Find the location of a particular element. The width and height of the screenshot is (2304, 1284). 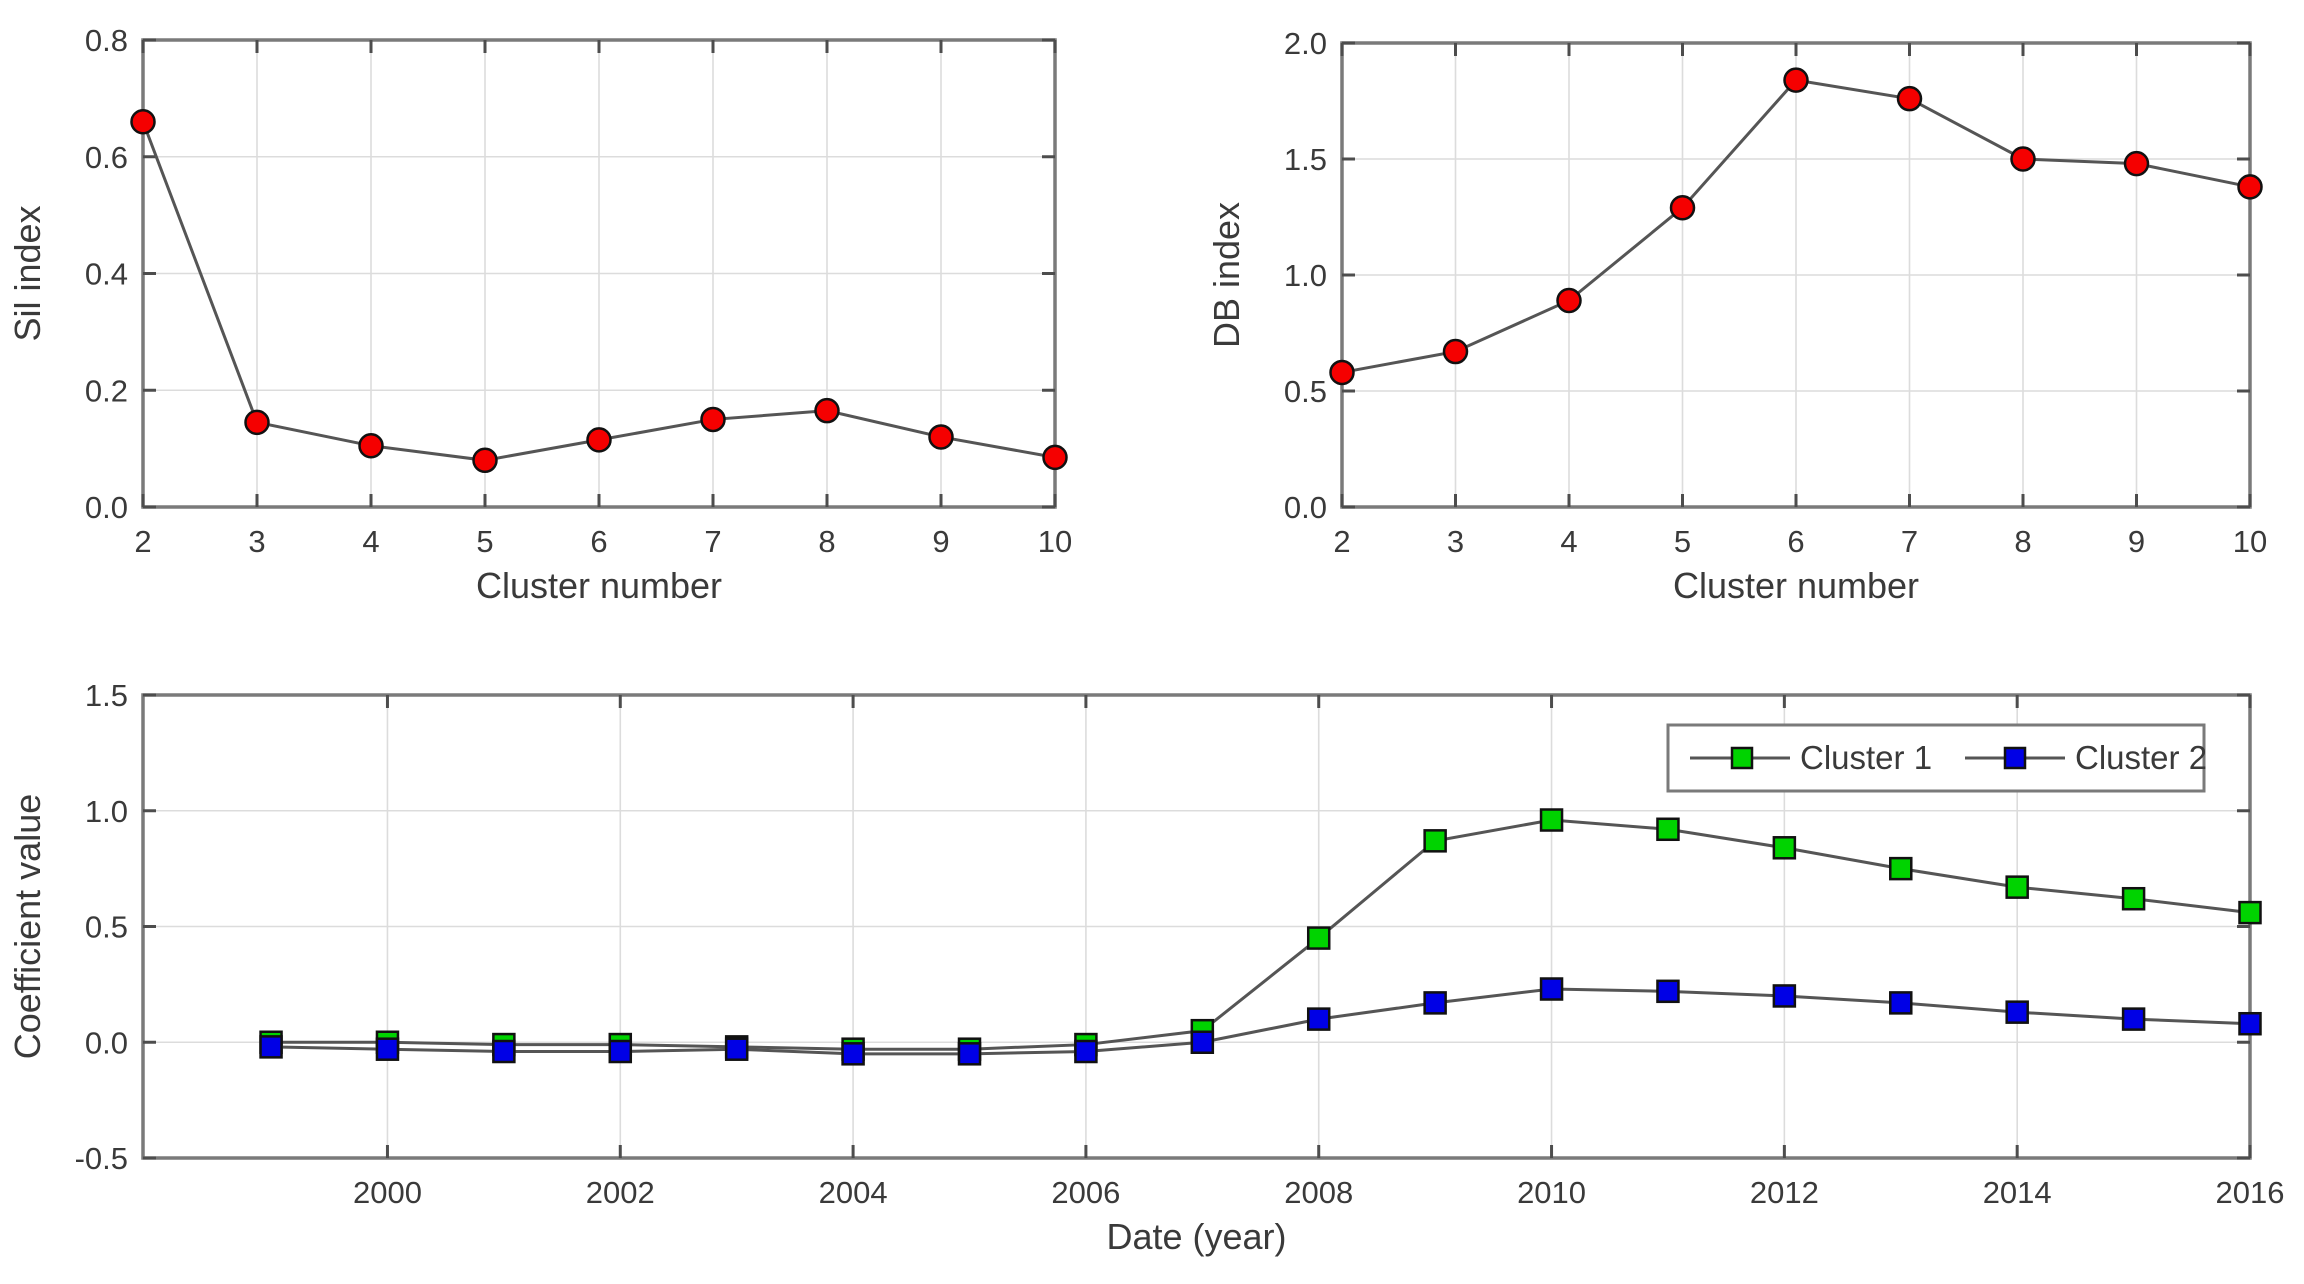

x-tick-label: 6 is located at coordinates (1795, 541).